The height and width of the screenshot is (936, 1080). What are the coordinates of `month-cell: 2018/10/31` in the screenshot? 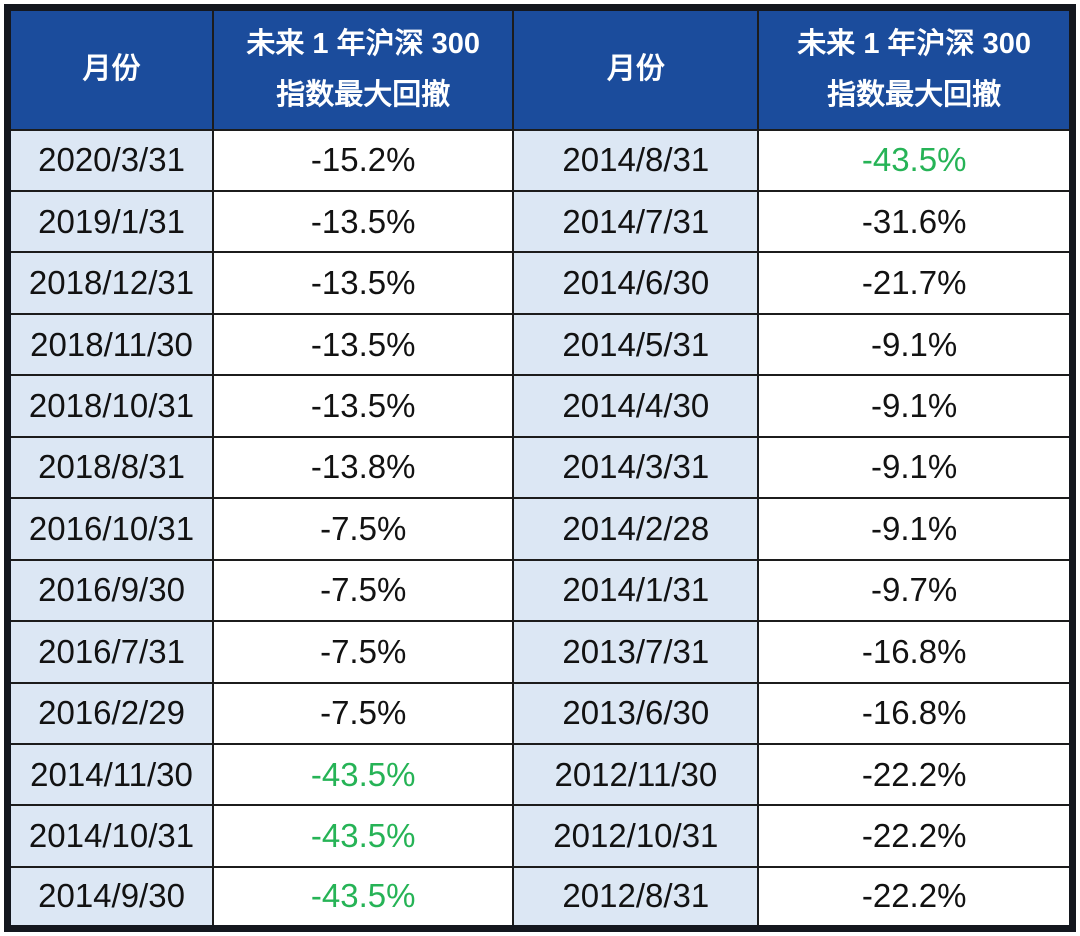 It's located at (110, 406).